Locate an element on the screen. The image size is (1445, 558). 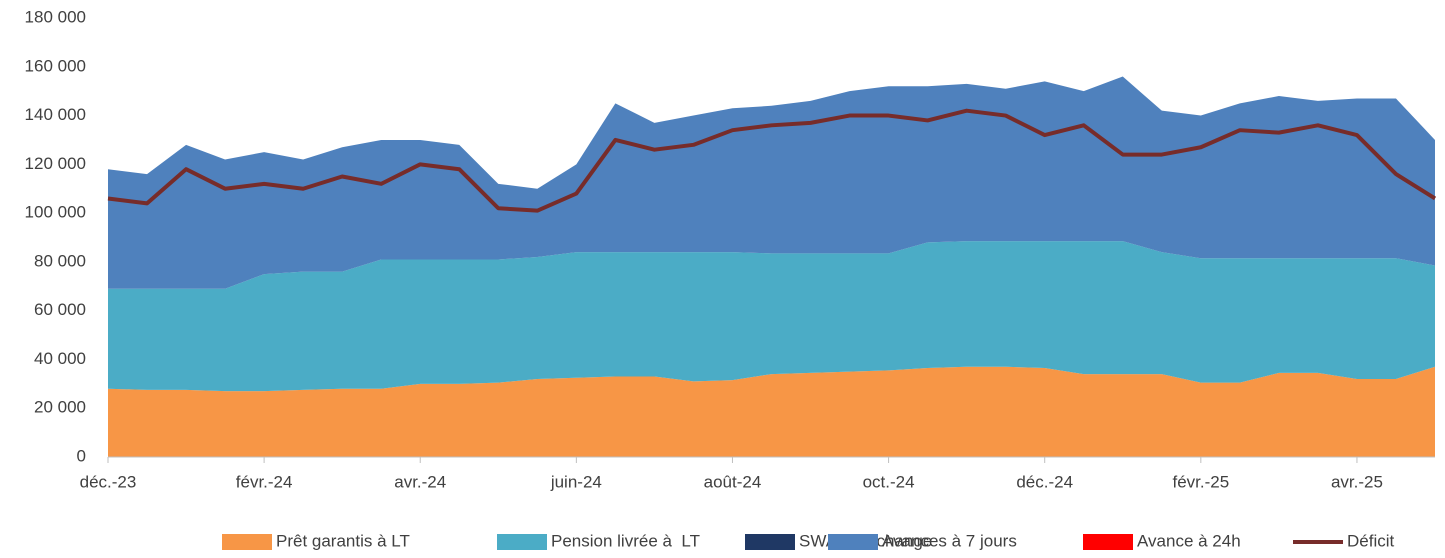
y-tick-label: 60 000 is located at coordinates (60, 309).